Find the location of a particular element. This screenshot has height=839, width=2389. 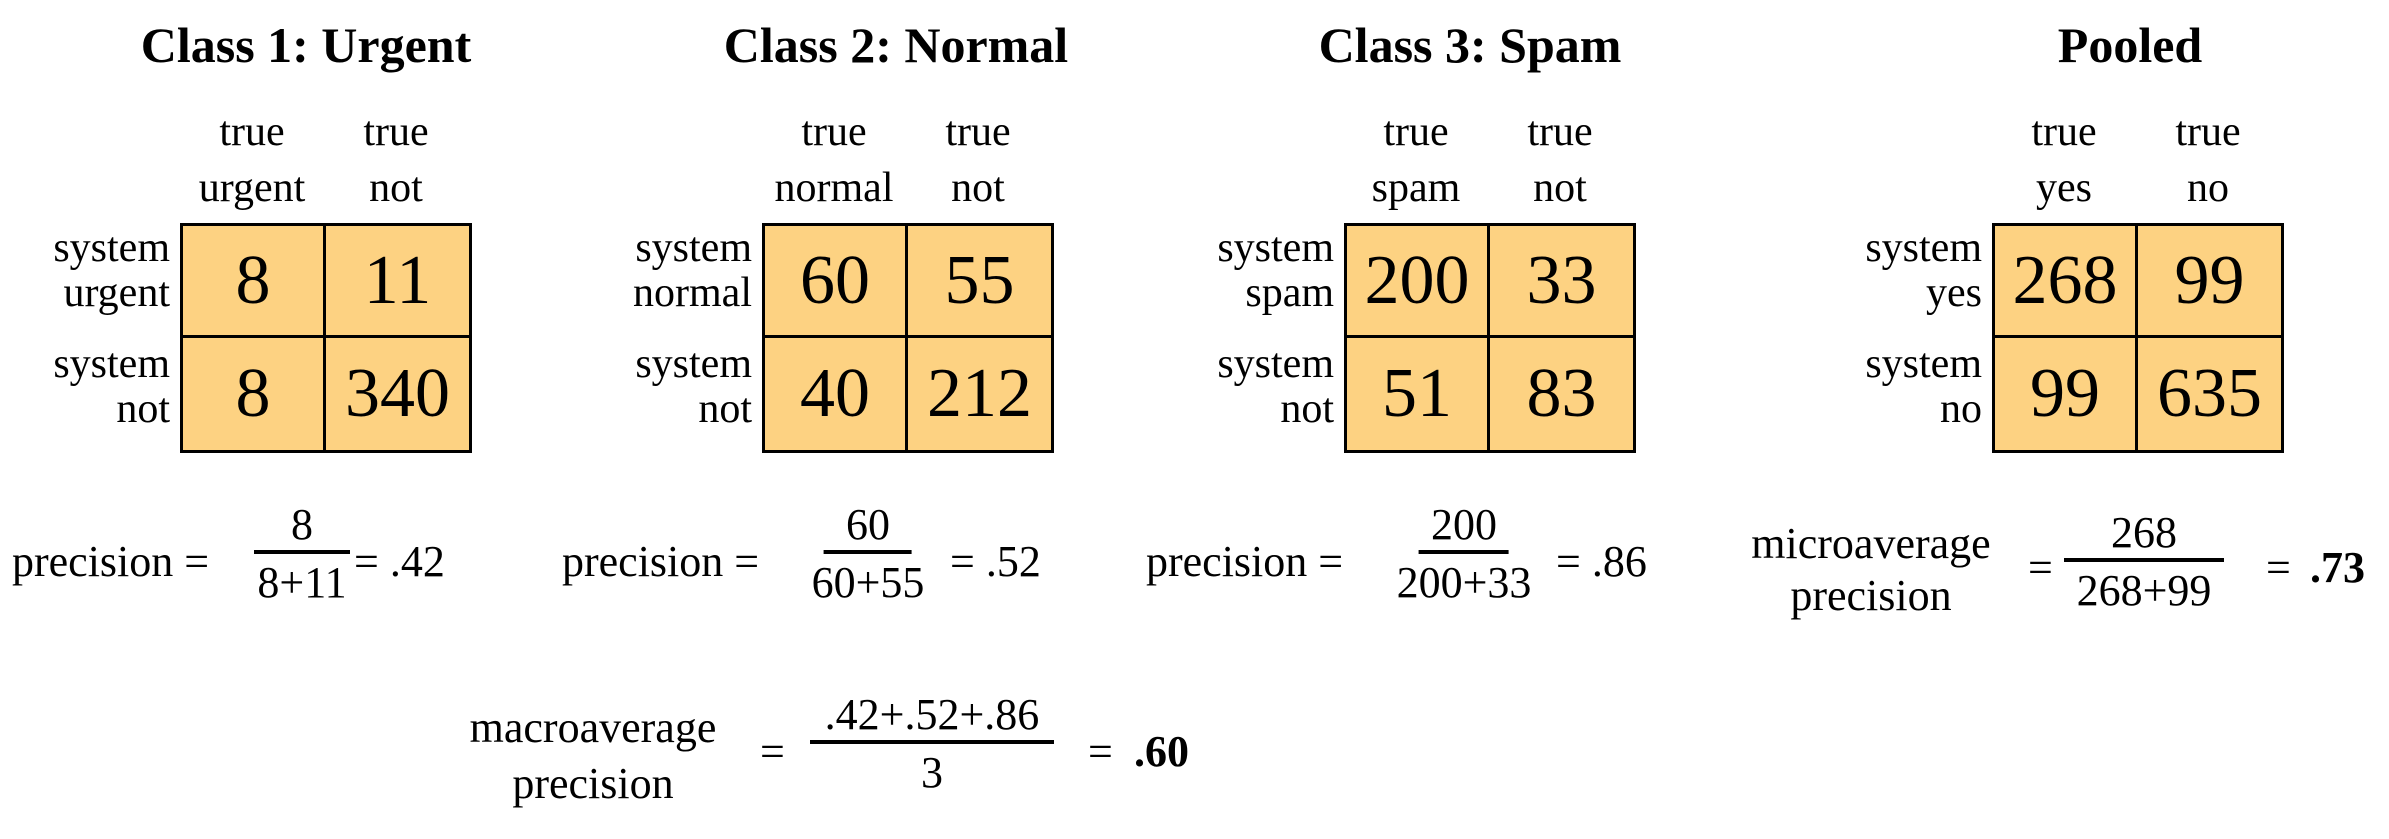

confusion-matrix: 60 55 40 212 is located at coordinates (908, 338).